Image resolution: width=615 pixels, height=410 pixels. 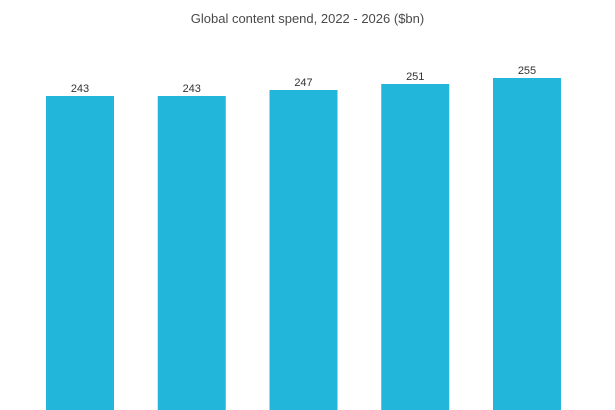 I want to click on data-labels-group: 243 243 247 251 255, so click(x=303, y=80).